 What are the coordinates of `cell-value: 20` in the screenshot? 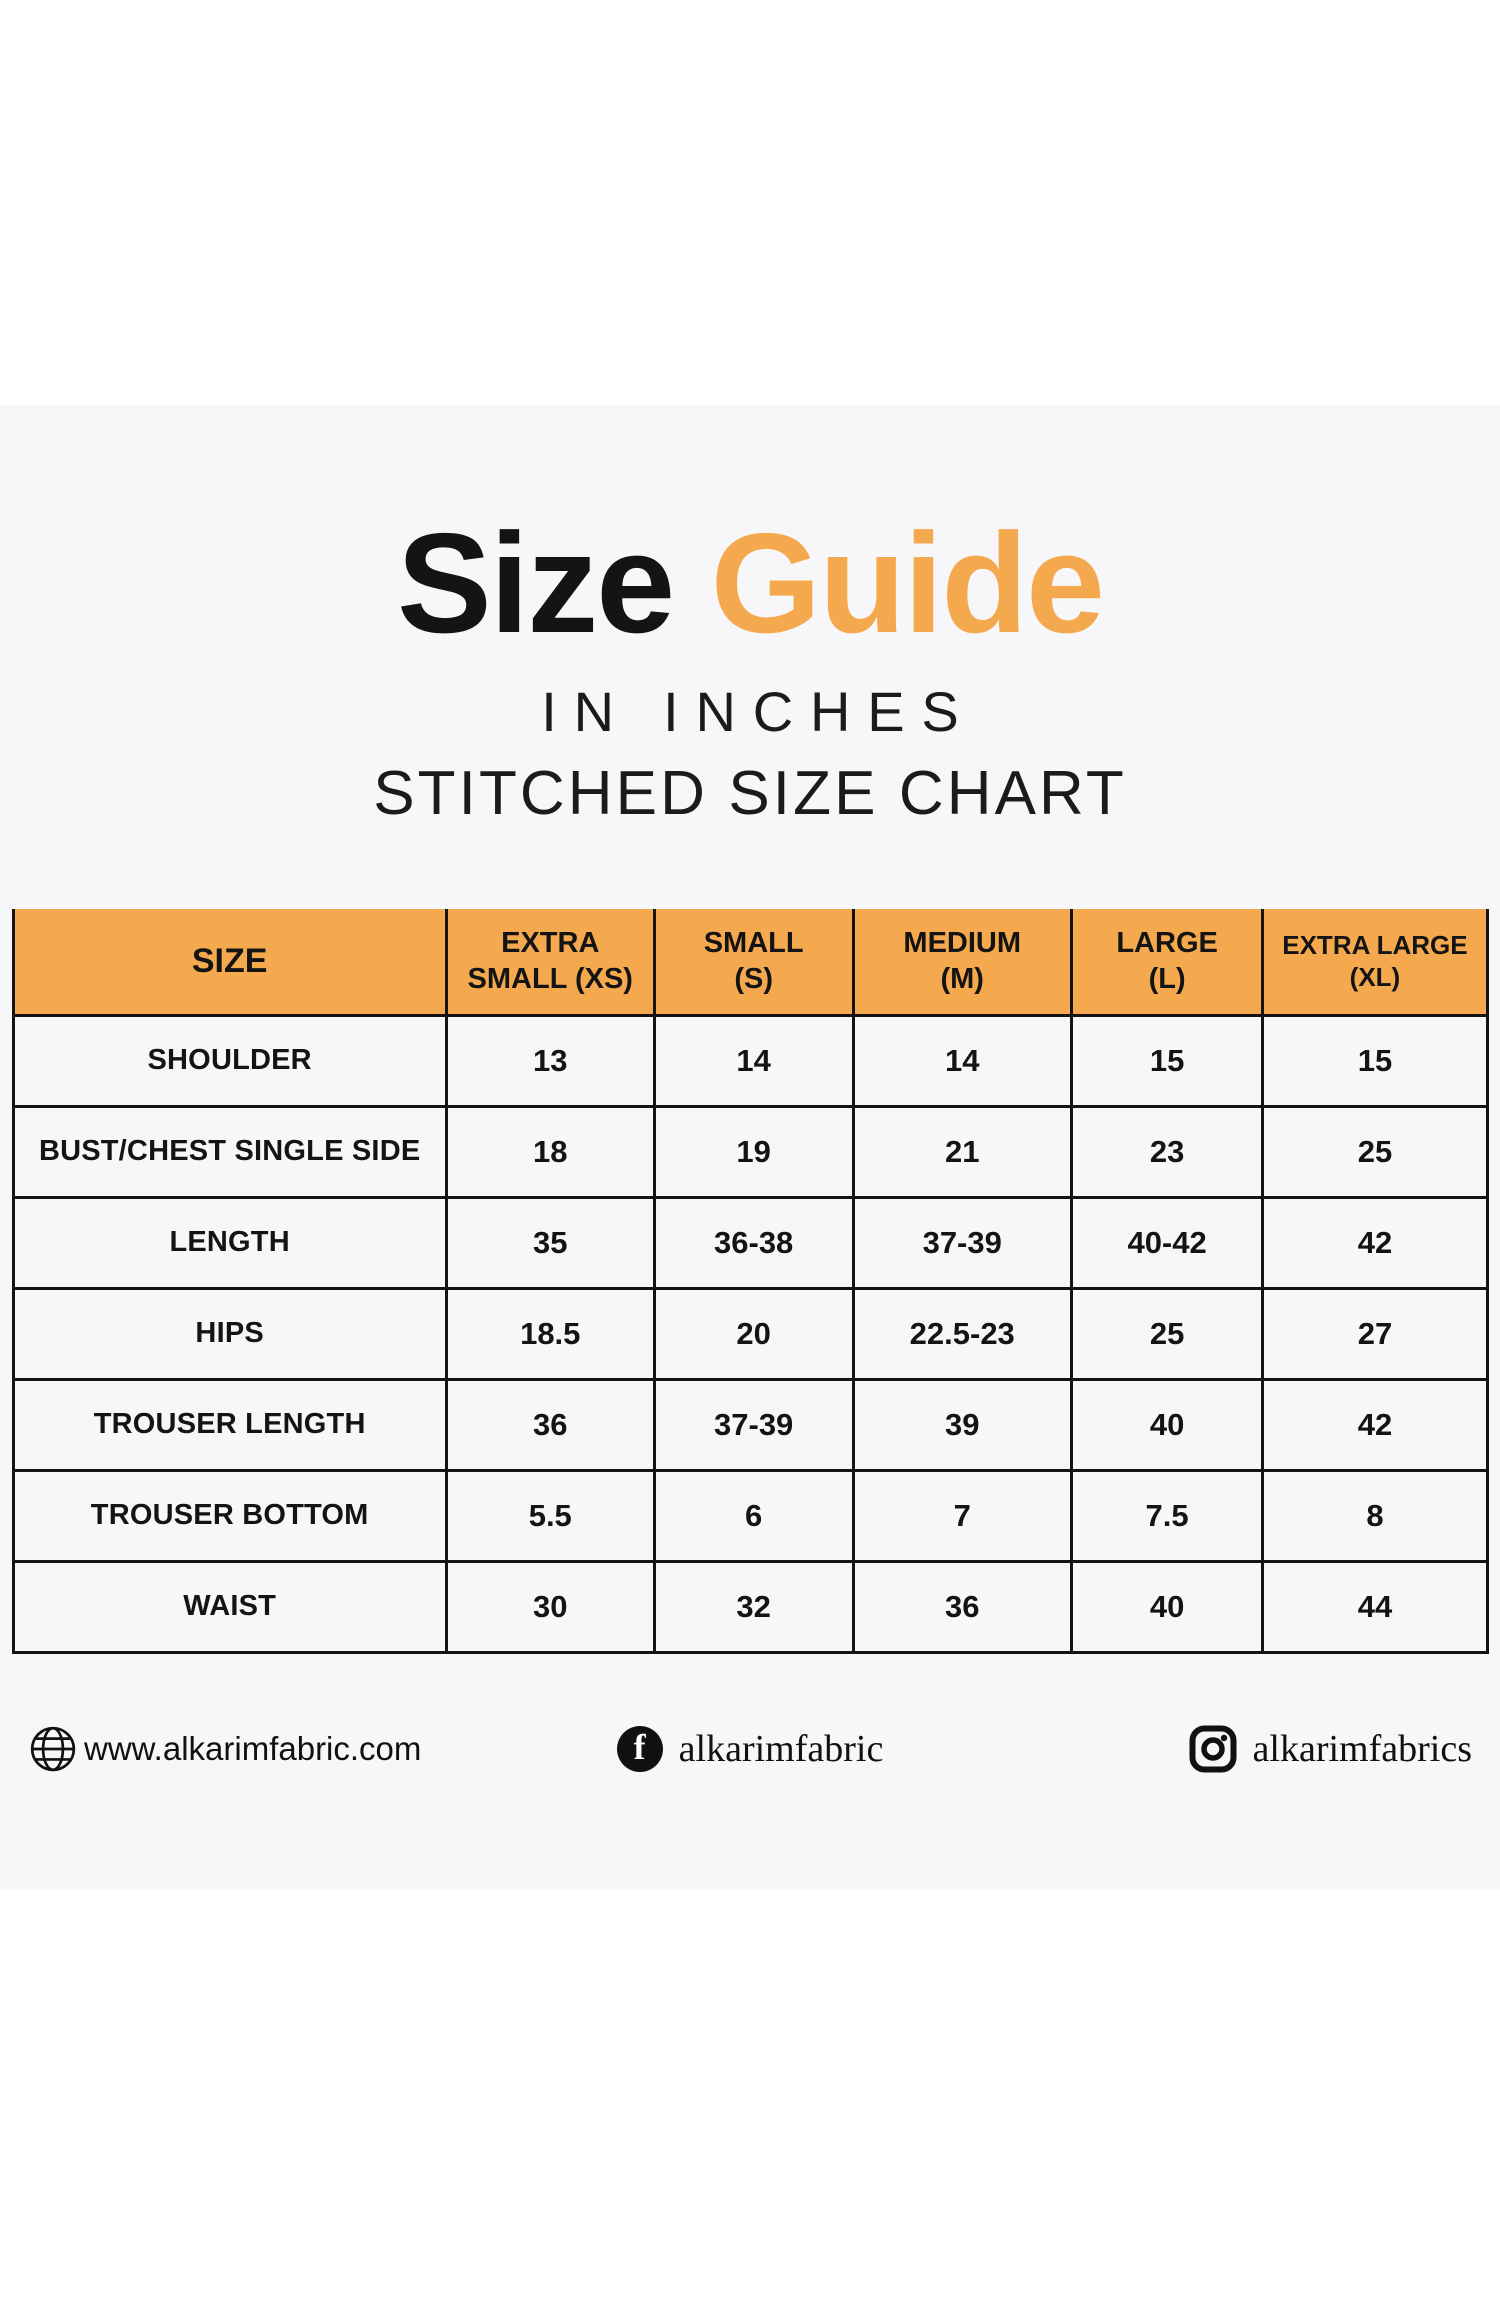 It's located at (753, 1333).